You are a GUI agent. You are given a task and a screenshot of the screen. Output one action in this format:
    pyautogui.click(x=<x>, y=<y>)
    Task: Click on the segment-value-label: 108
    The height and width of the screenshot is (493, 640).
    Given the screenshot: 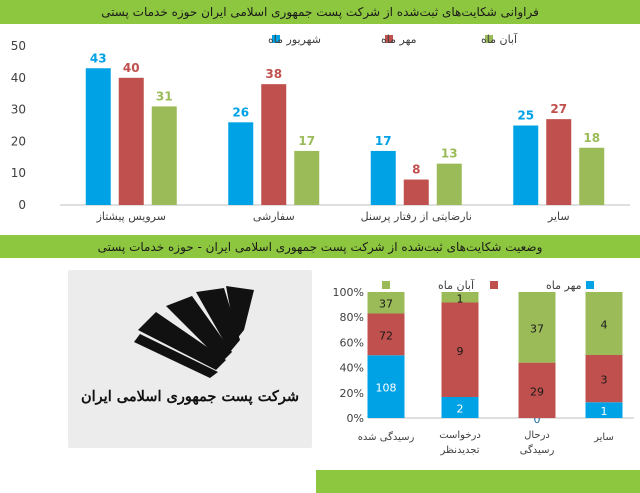 What is the action you would take?
    pyautogui.click(x=386, y=388)
    